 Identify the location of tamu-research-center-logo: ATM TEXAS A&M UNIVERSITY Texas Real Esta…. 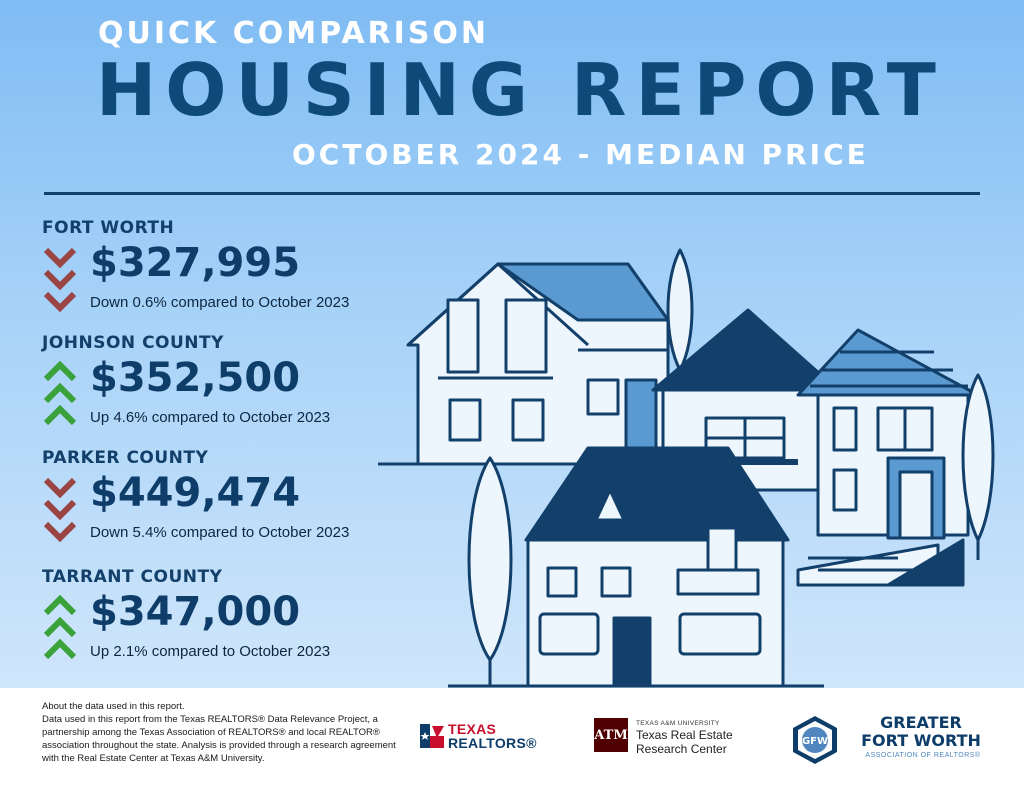
(664, 738).